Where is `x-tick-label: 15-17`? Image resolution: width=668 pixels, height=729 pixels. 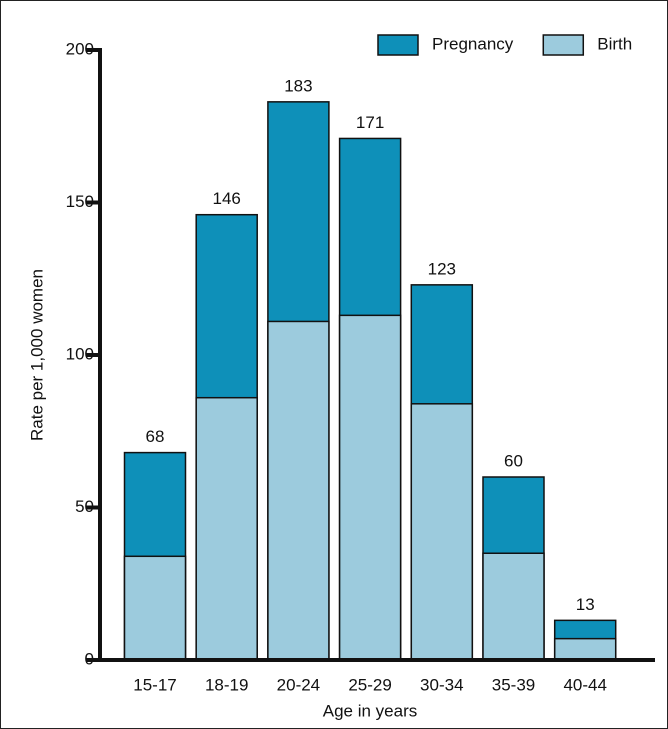 x-tick-label: 15-17 is located at coordinates (154, 684).